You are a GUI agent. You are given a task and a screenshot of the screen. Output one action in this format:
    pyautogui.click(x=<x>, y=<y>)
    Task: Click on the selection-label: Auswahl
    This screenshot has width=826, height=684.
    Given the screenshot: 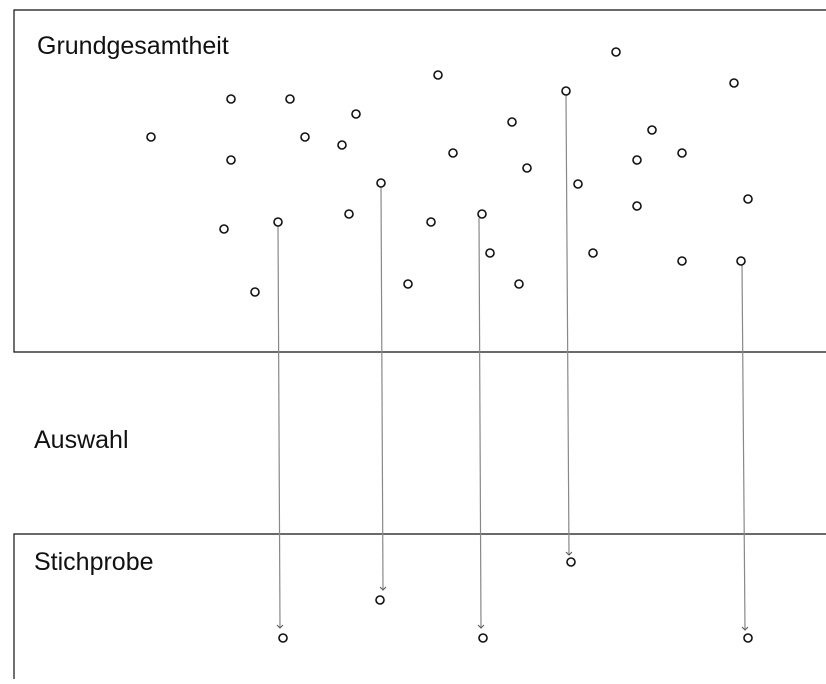 What is the action you would take?
    pyautogui.click(x=81, y=440)
    